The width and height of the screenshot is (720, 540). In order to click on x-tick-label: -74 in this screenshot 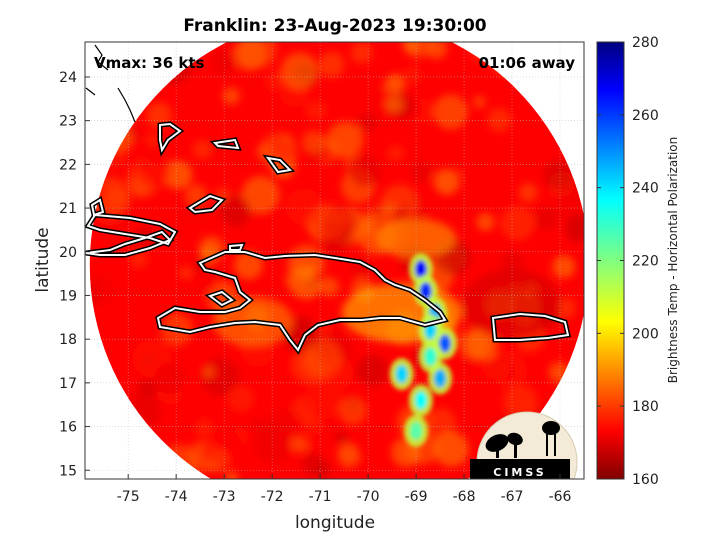, I will do `click(176, 497)`.